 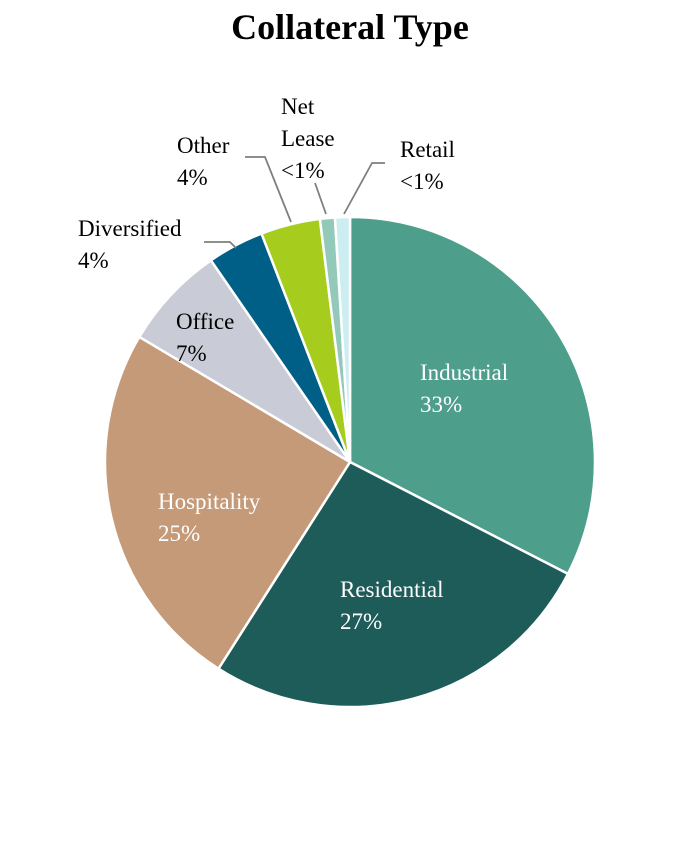 What do you see at coordinates (220, 245) in the screenshot?
I see `leader-diversified` at bounding box center [220, 245].